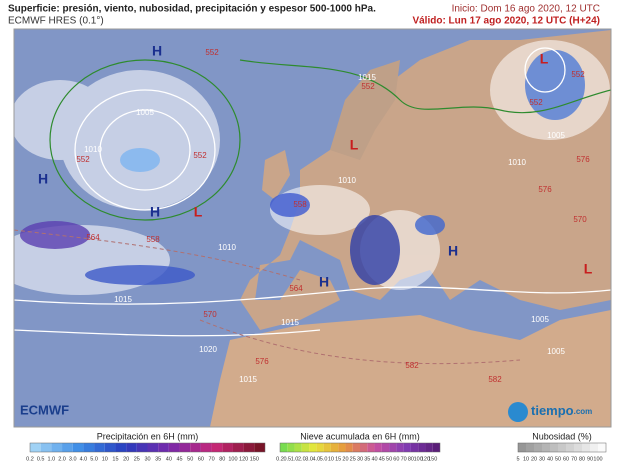  Describe the element at coordinates (518, 412) in the screenshot. I see `tiempo-icon` at that location.